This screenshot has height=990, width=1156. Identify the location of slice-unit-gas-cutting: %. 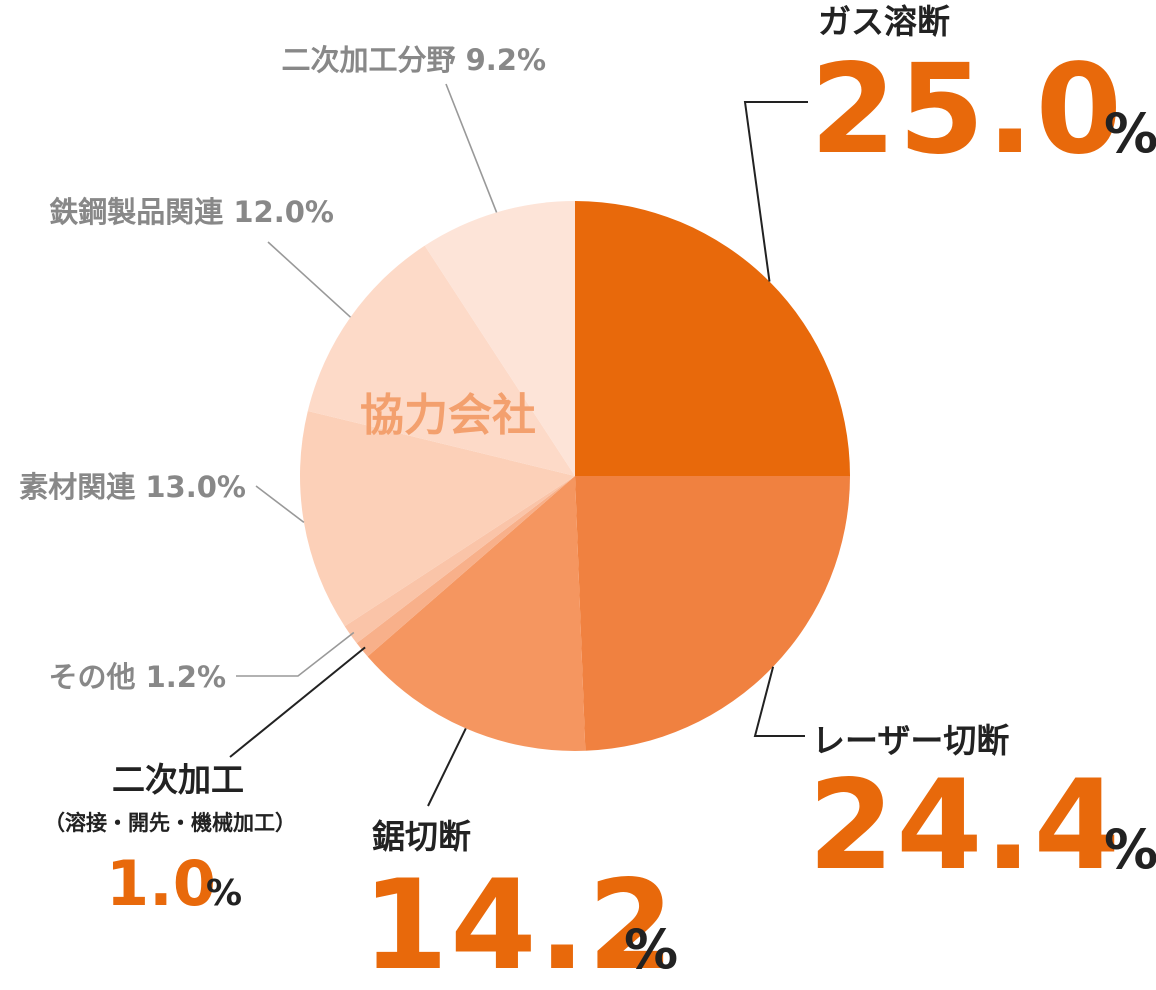
(1130, 133).